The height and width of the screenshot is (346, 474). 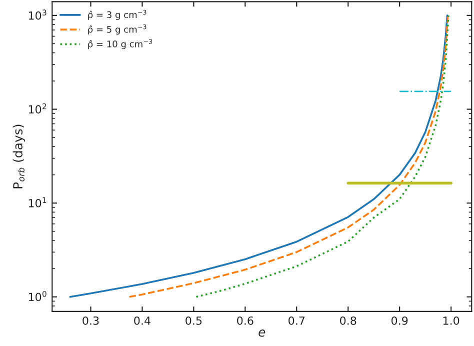 What do you see at coordinates (194, 320) in the screenshot?
I see `x-tick-label: 0.5` at bounding box center [194, 320].